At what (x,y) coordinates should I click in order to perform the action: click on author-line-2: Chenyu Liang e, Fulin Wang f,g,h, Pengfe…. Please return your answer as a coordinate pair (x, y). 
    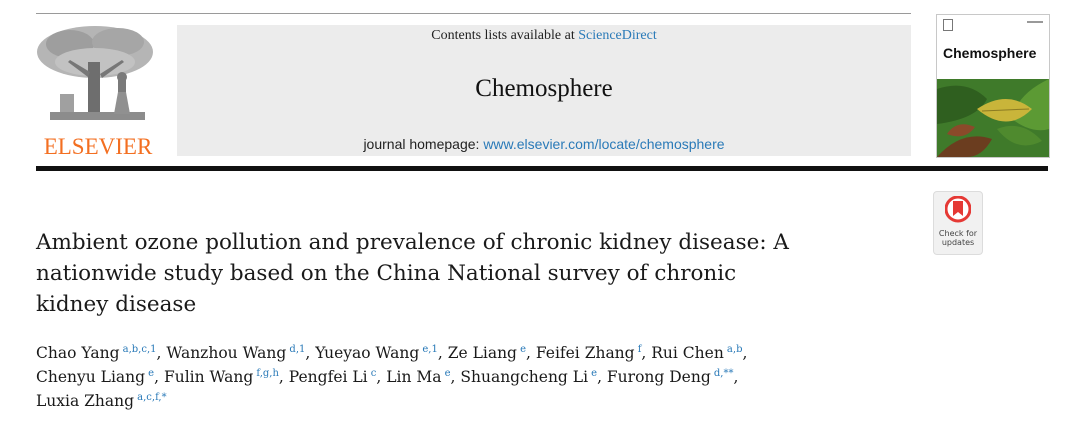
    Looking at the image, I should click on (387, 377).